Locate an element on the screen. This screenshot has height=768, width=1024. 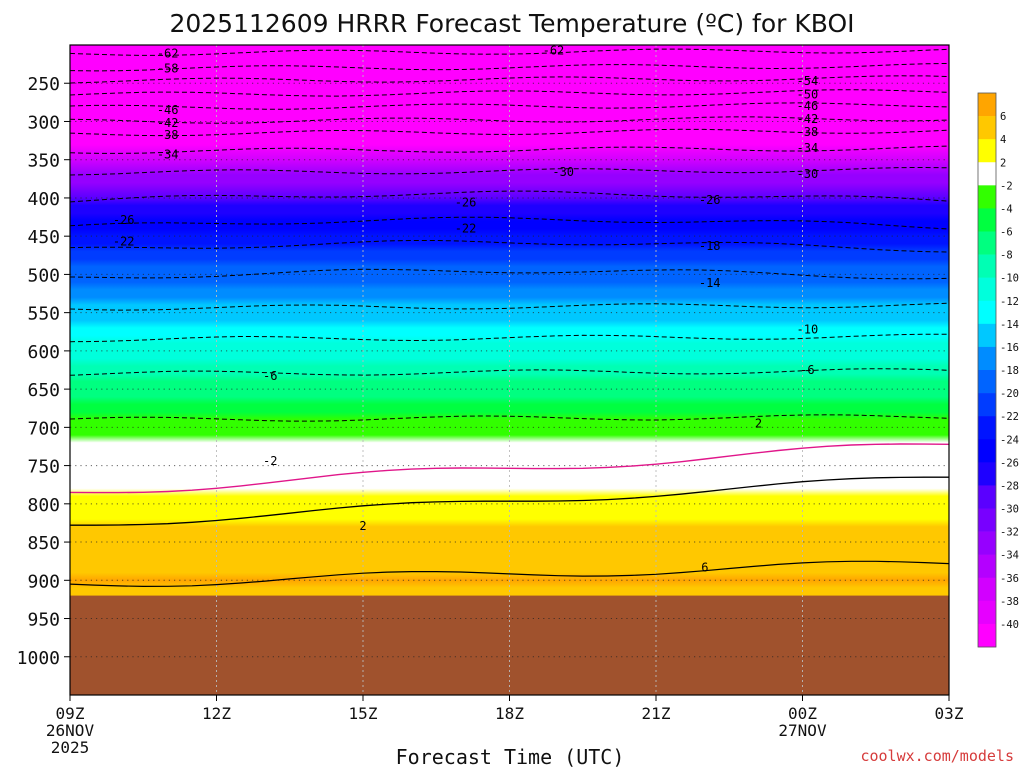
colorbar-label: -22 is located at coordinates (1009, 417).